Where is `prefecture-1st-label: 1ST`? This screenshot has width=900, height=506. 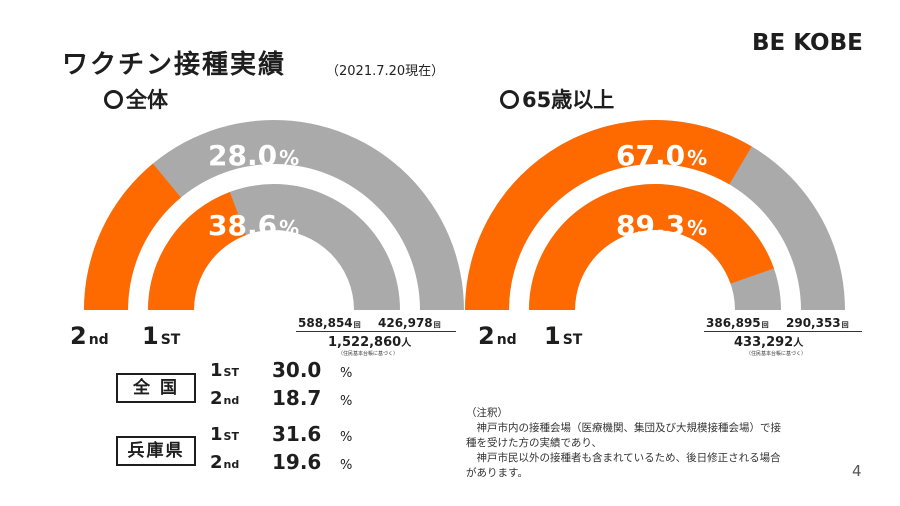 prefecture-1st-label: 1ST is located at coordinates (224, 434).